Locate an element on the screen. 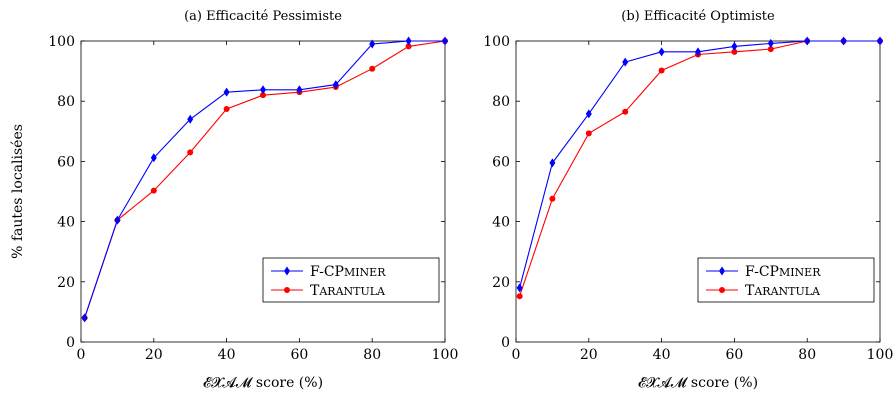  chart-title: (b) Efficacité Optimiste is located at coordinates (698, 16).